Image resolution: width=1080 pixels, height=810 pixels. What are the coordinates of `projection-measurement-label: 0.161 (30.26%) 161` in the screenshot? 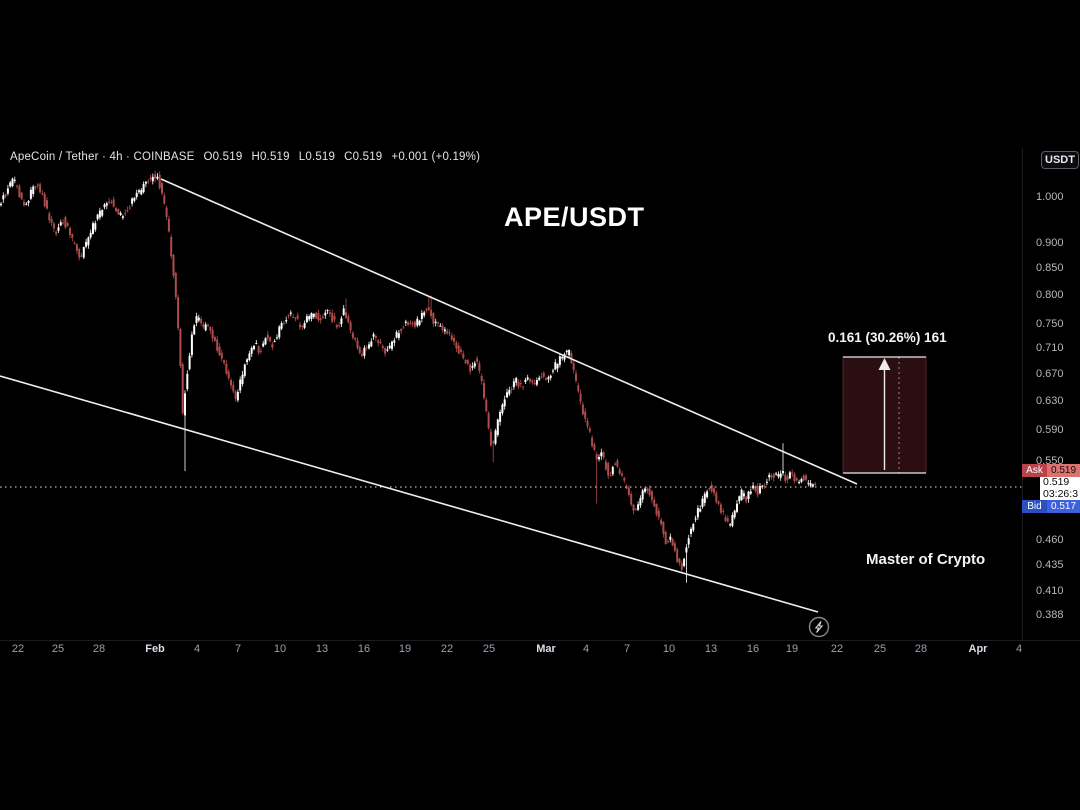 It's located at (887, 337).